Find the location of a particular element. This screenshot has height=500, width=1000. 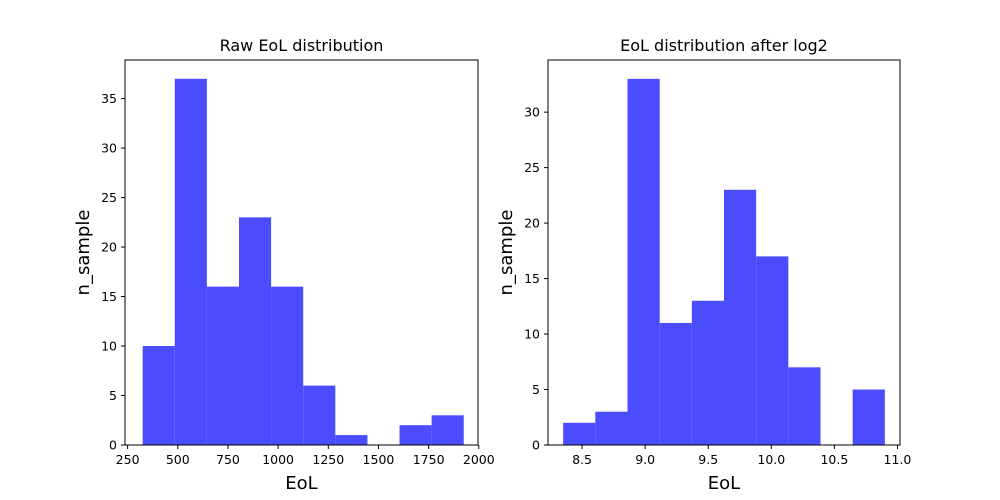

x-tick-label: 1000 is located at coordinates (278, 459).